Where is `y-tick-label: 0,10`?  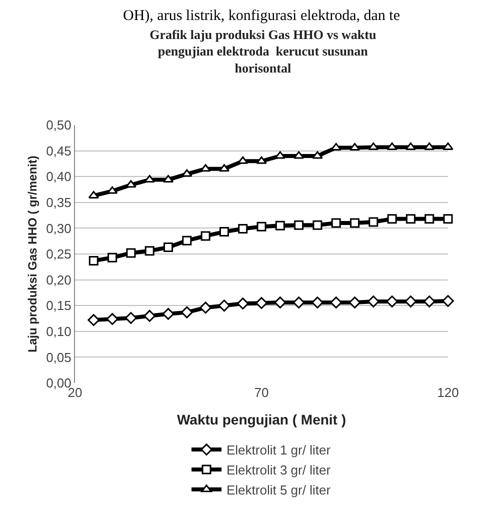
y-tick-label: 0,10 is located at coordinates (59, 331).